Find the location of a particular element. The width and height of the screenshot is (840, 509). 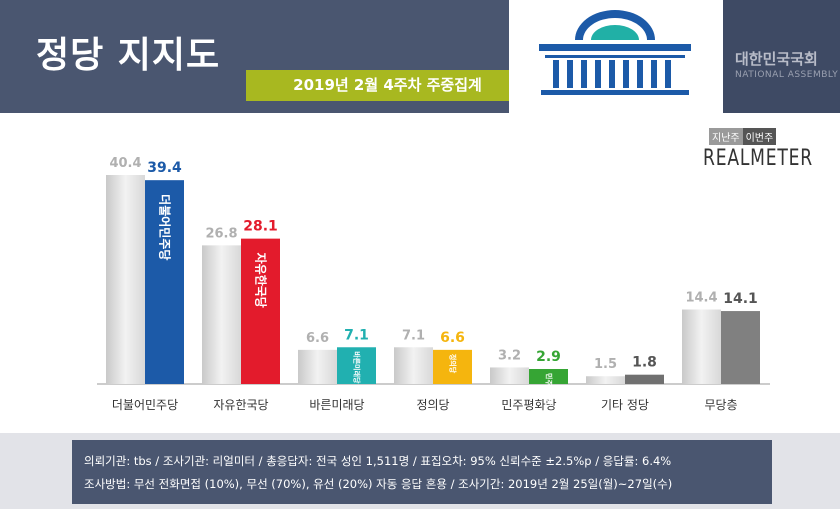

page-title: 정당 지지도 is located at coordinates (128, 55).